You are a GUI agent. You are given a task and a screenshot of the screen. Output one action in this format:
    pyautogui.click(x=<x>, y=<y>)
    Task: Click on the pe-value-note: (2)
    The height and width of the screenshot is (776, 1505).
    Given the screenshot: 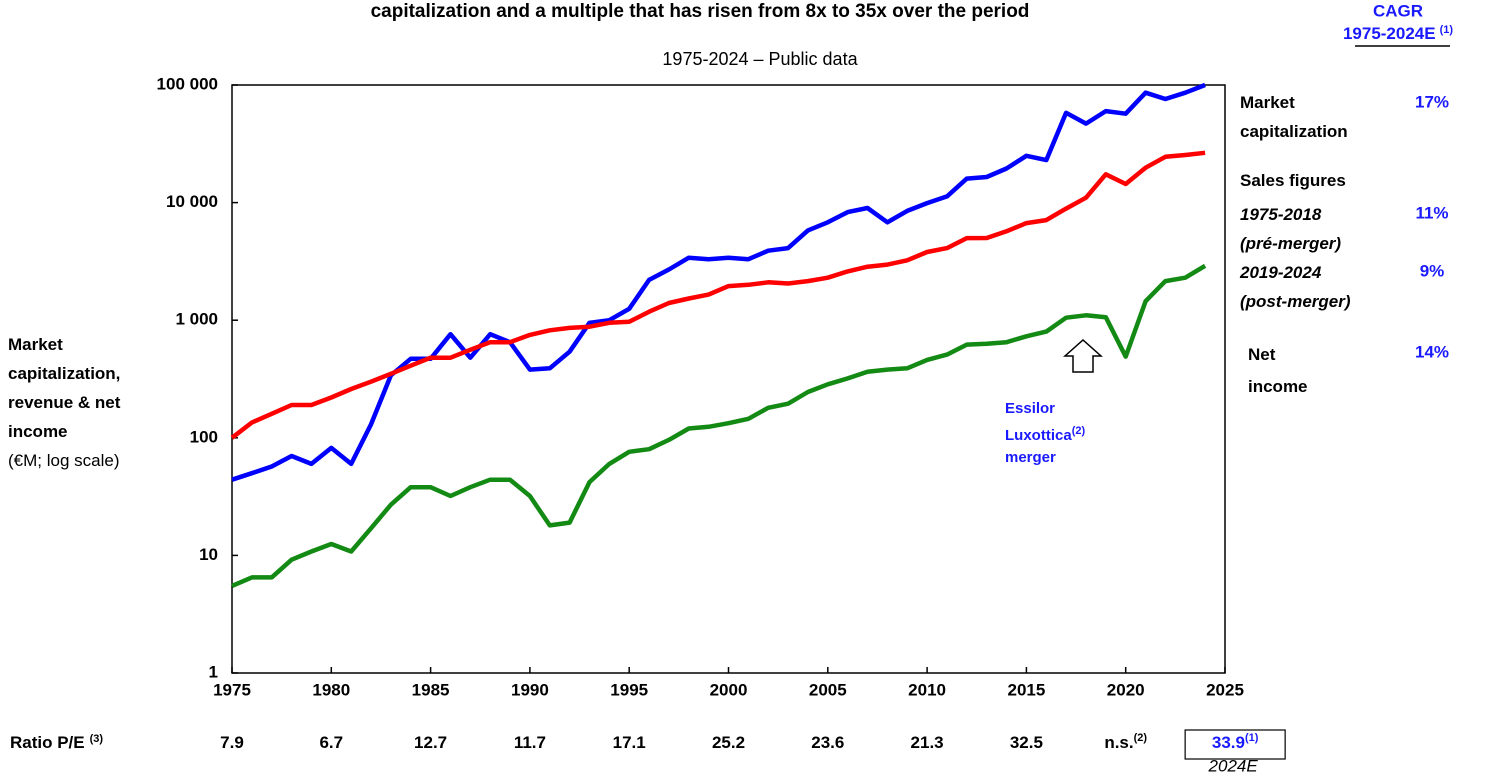 What is the action you would take?
    pyautogui.click(x=1141, y=738)
    